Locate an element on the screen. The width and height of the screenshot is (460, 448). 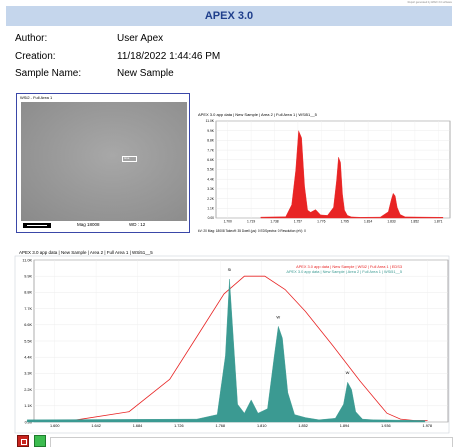
x-tick-label: 1.684 is located at coordinates (138, 426).